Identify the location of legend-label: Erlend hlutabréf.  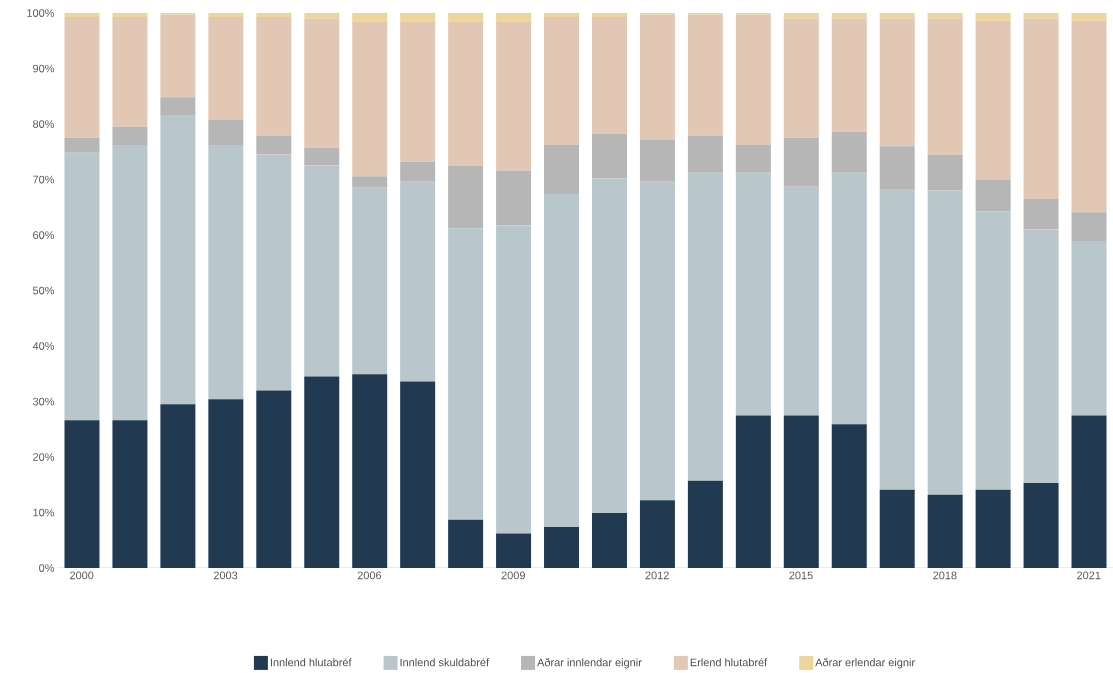
(729, 662).